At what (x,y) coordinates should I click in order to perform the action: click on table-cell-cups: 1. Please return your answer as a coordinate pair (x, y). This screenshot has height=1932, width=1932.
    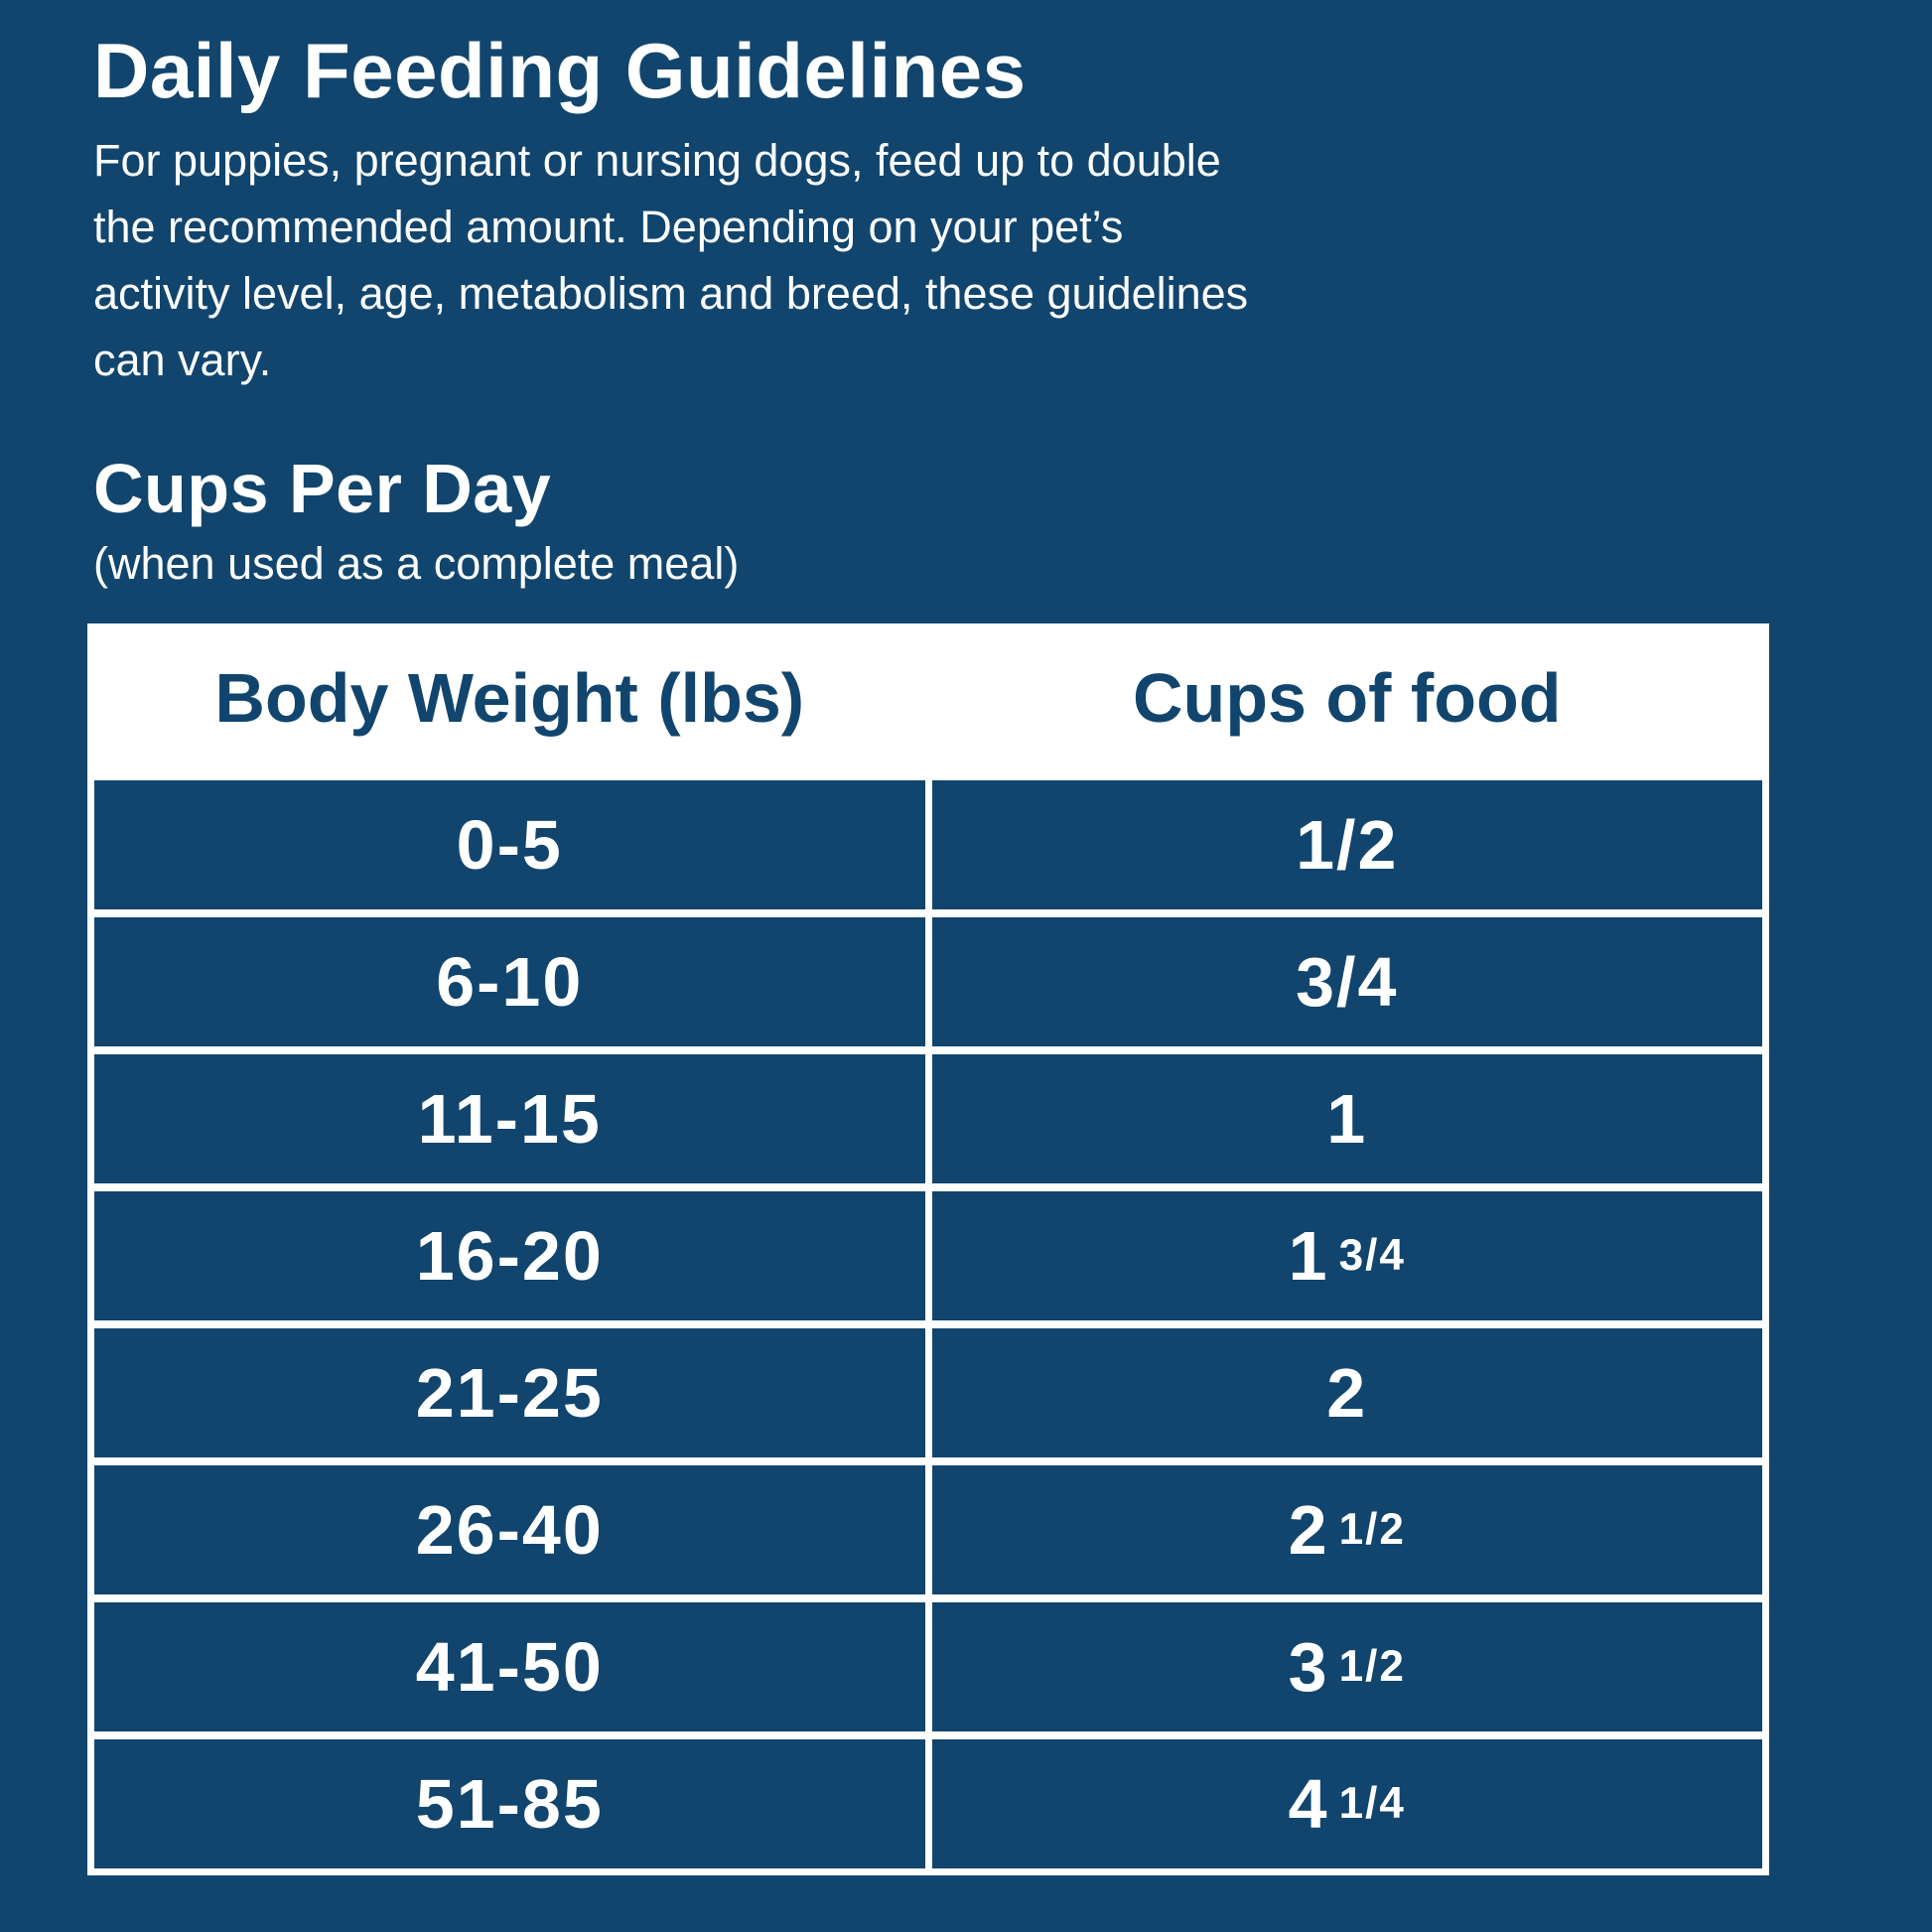
    Looking at the image, I should click on (1347, 1119).